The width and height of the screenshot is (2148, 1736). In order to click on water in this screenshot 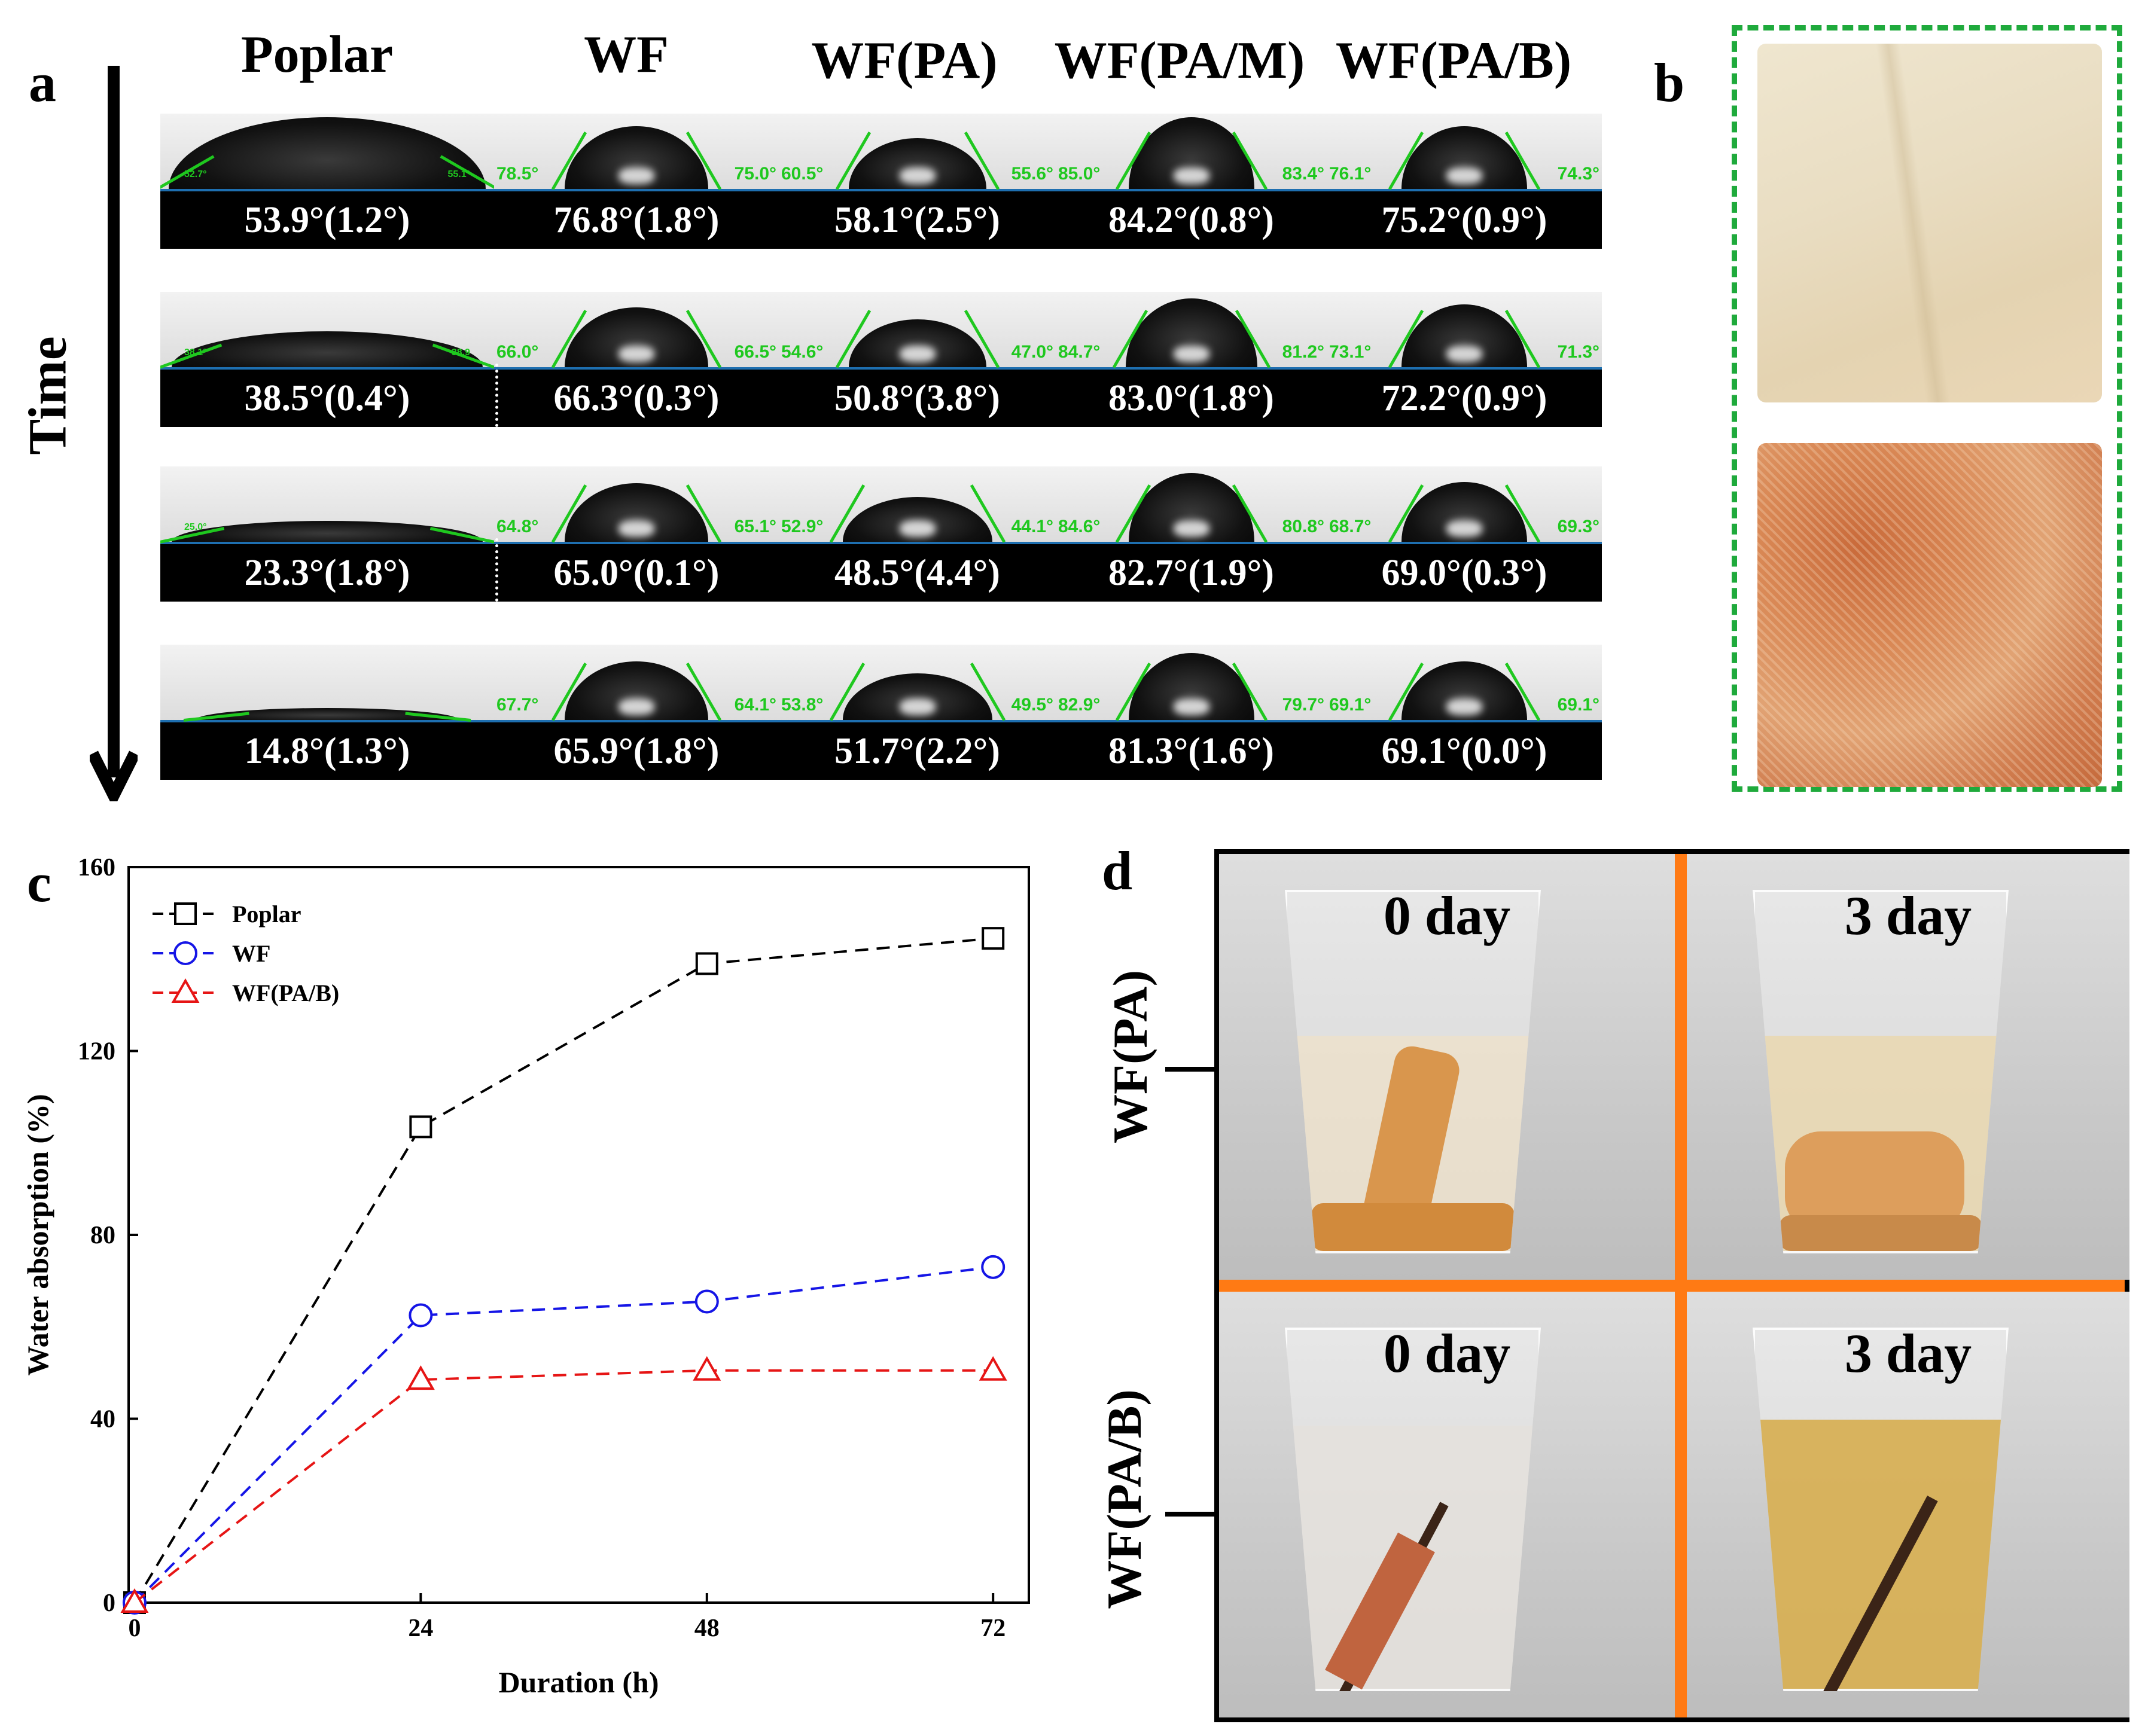, I will do `click(1880, 1554)`.